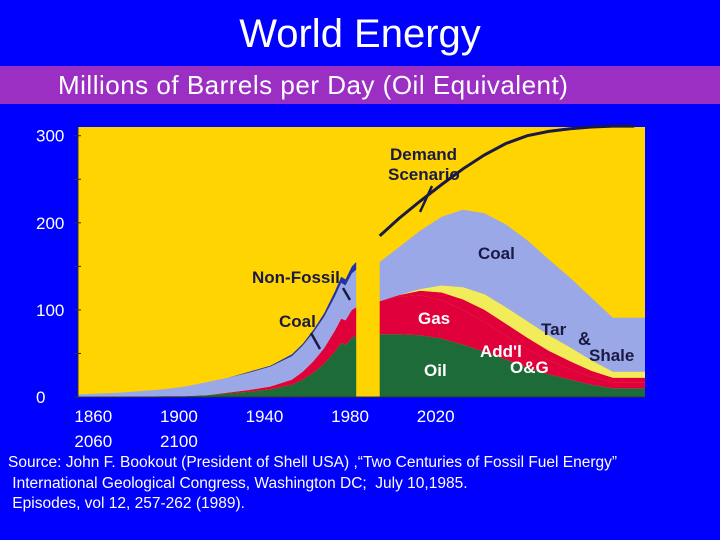  Describe the element at coordinates (501, 351) in the screenshot. I see `addl-label: Add'l` at that location.